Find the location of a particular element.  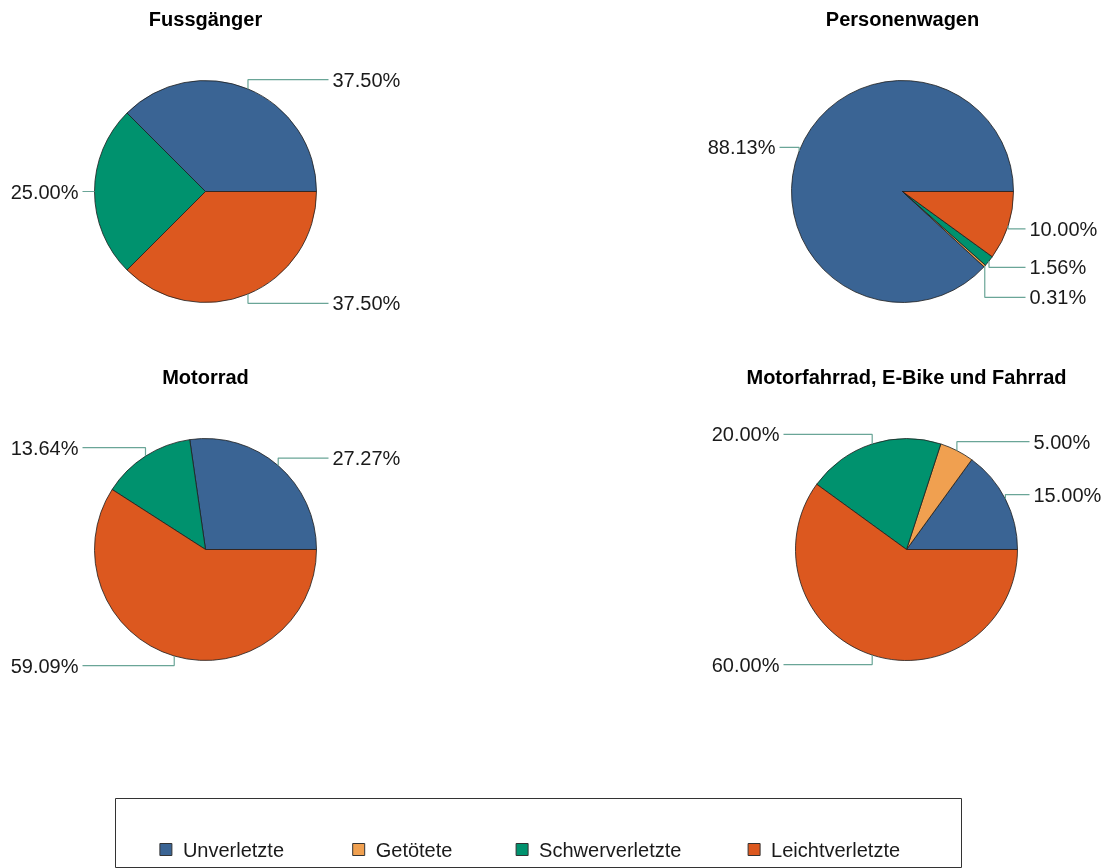

legend-label: Schwerverletzte is located at coordinates (610, 849).